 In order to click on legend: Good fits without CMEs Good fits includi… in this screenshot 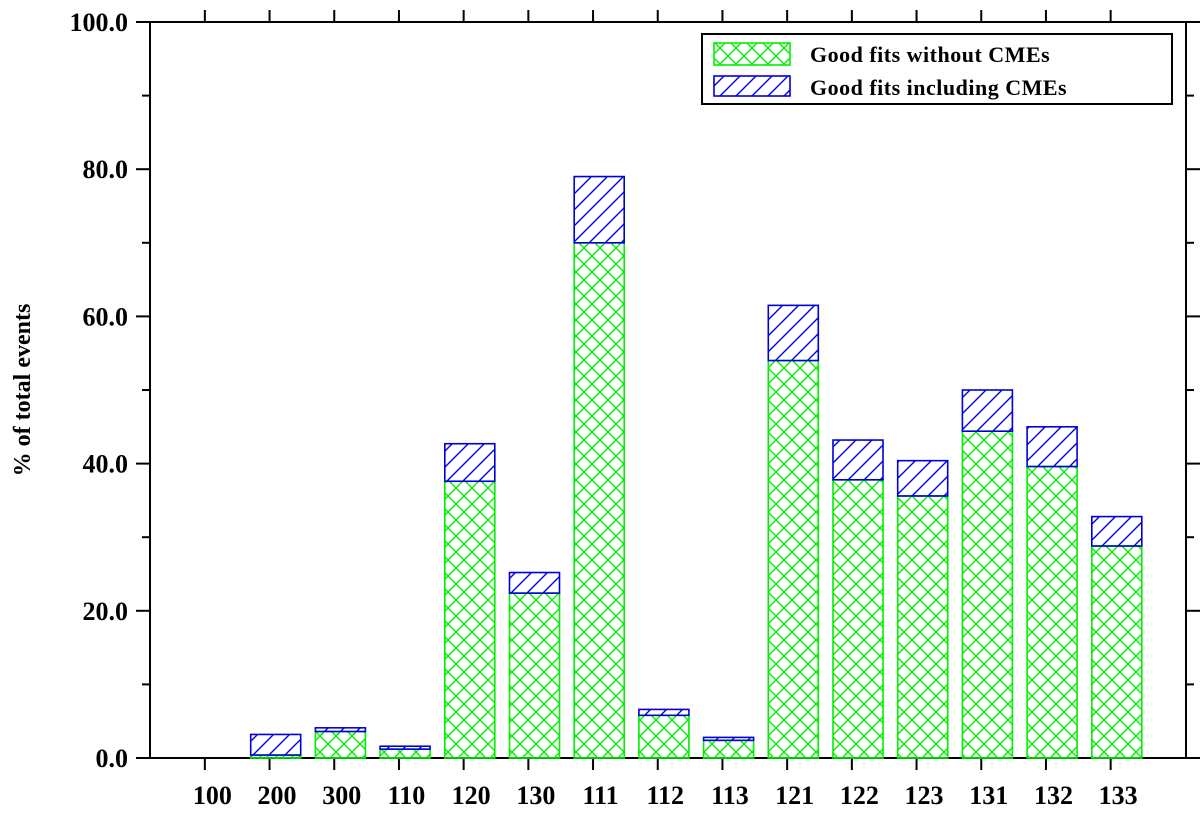, I will do `click(937, 69)`.